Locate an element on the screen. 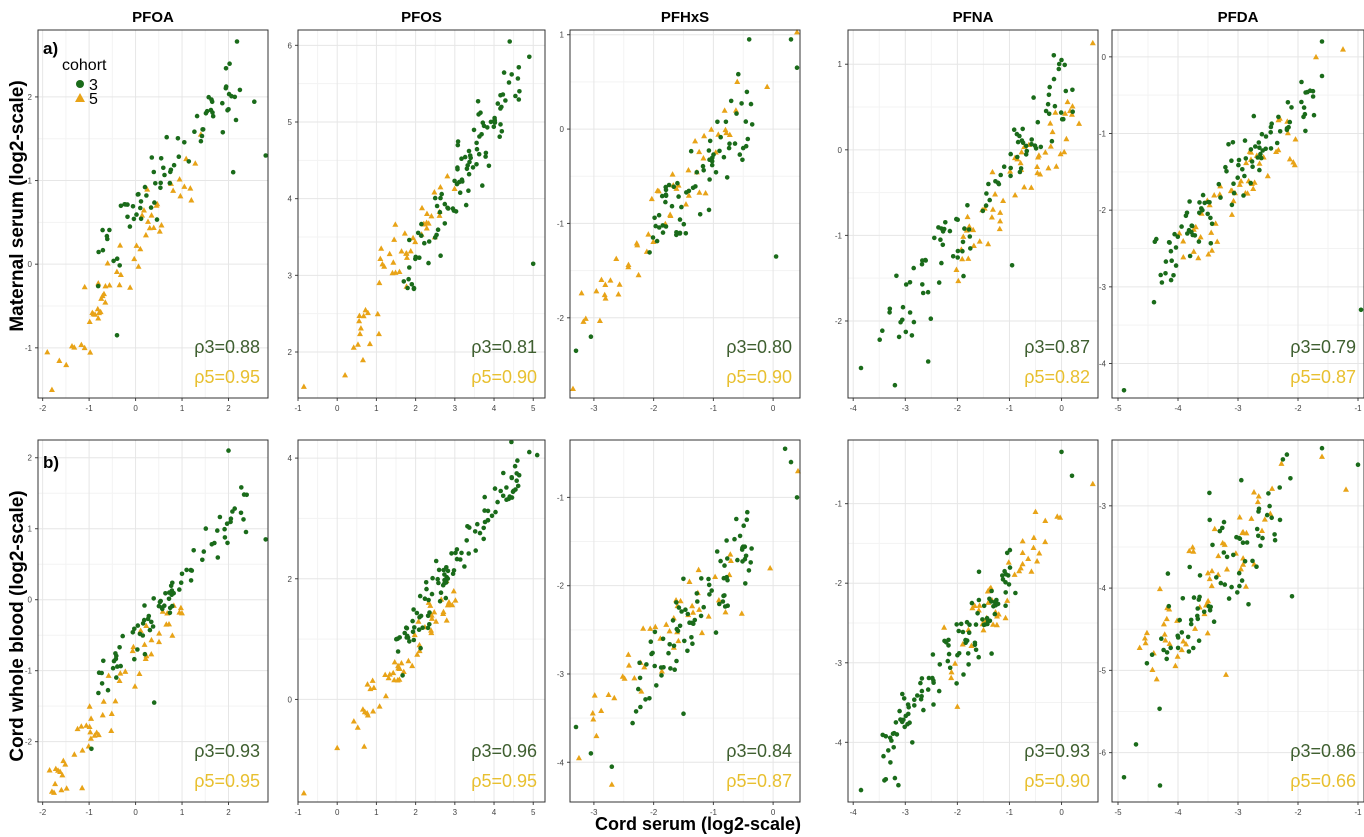 This screenshot has height=837, width=1364. panel-row1-7: -3 -2 -1 0 -4 -3 -2 -1 ρ3=0.84 ρ5=0.87 is located at coordinates (679, 628).